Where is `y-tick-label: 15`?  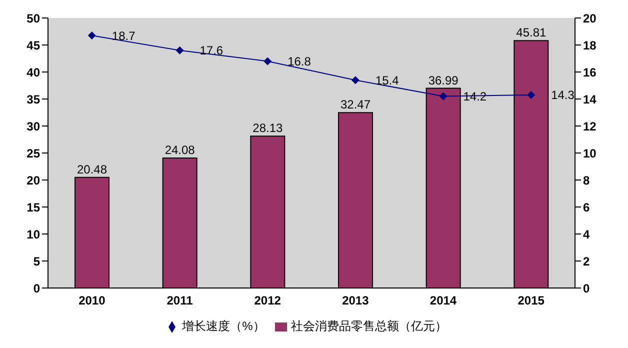
y-tick-label: 15 is located at coordinates (33, 207).